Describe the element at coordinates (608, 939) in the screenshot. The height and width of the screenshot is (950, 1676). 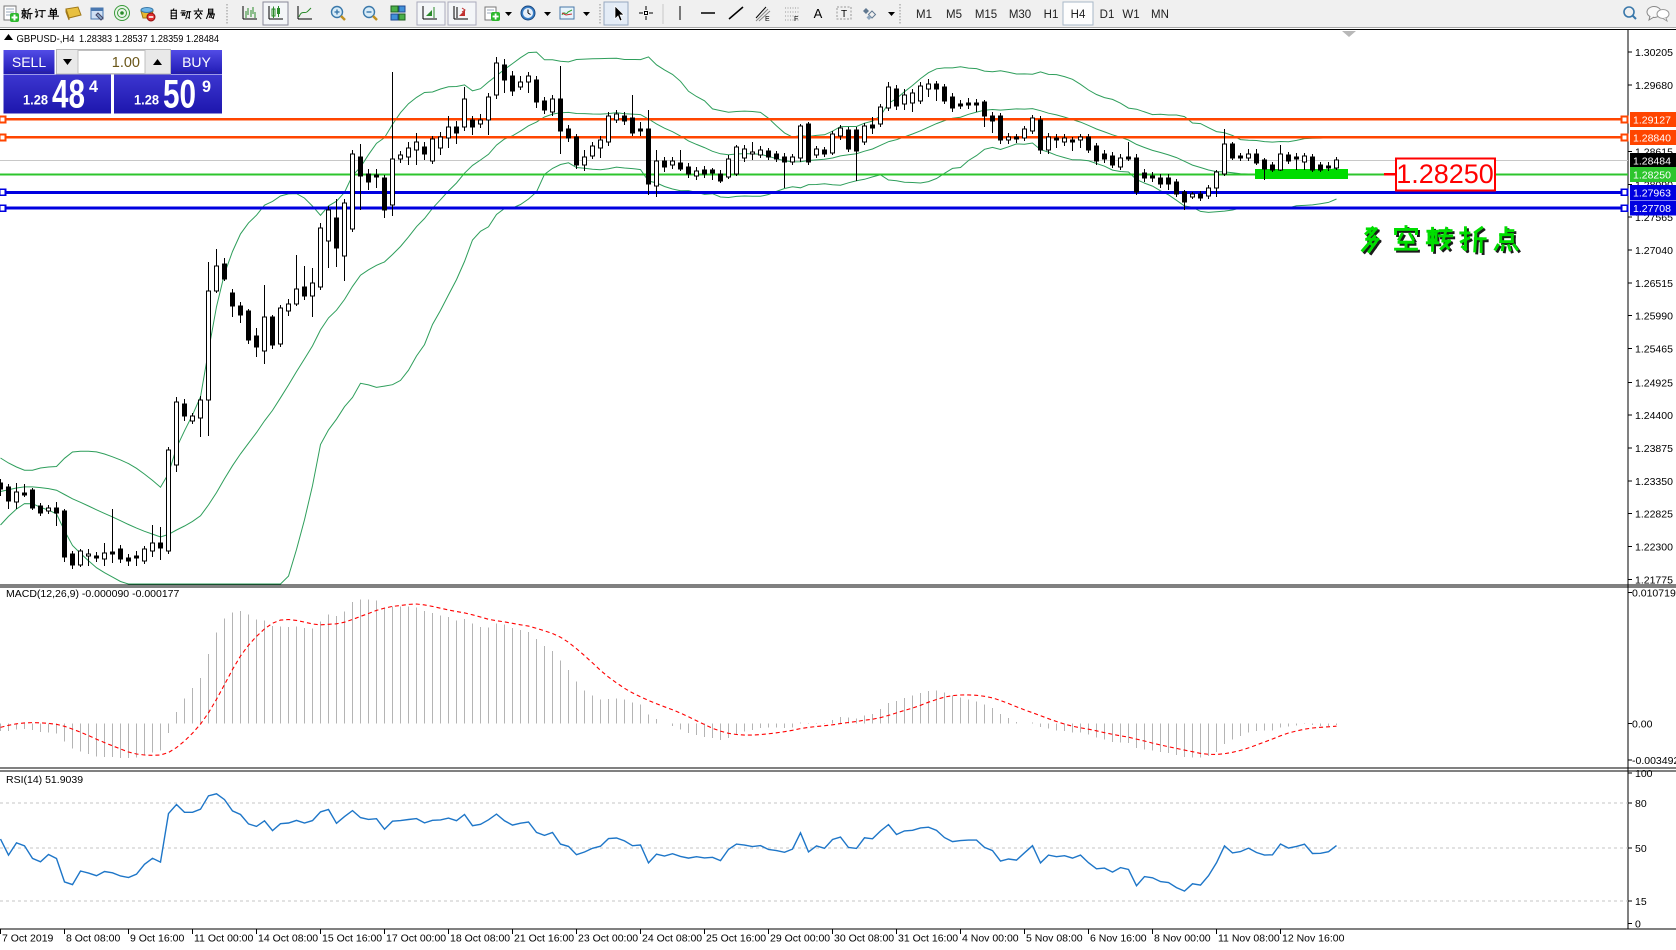
I see `svg-text: 23 Oct 00:00` at that location.